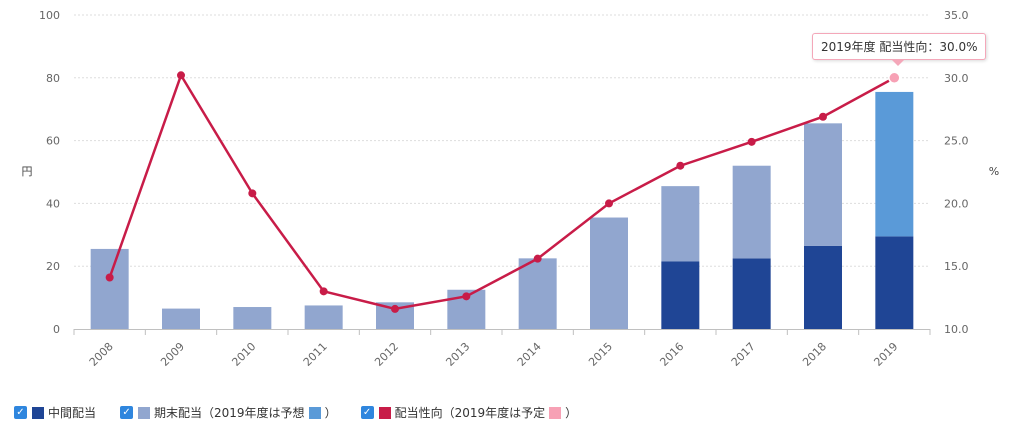 This screenshot has height=436, width=1010. I want to click on x-tick-label: 2008, so click(101, 354).